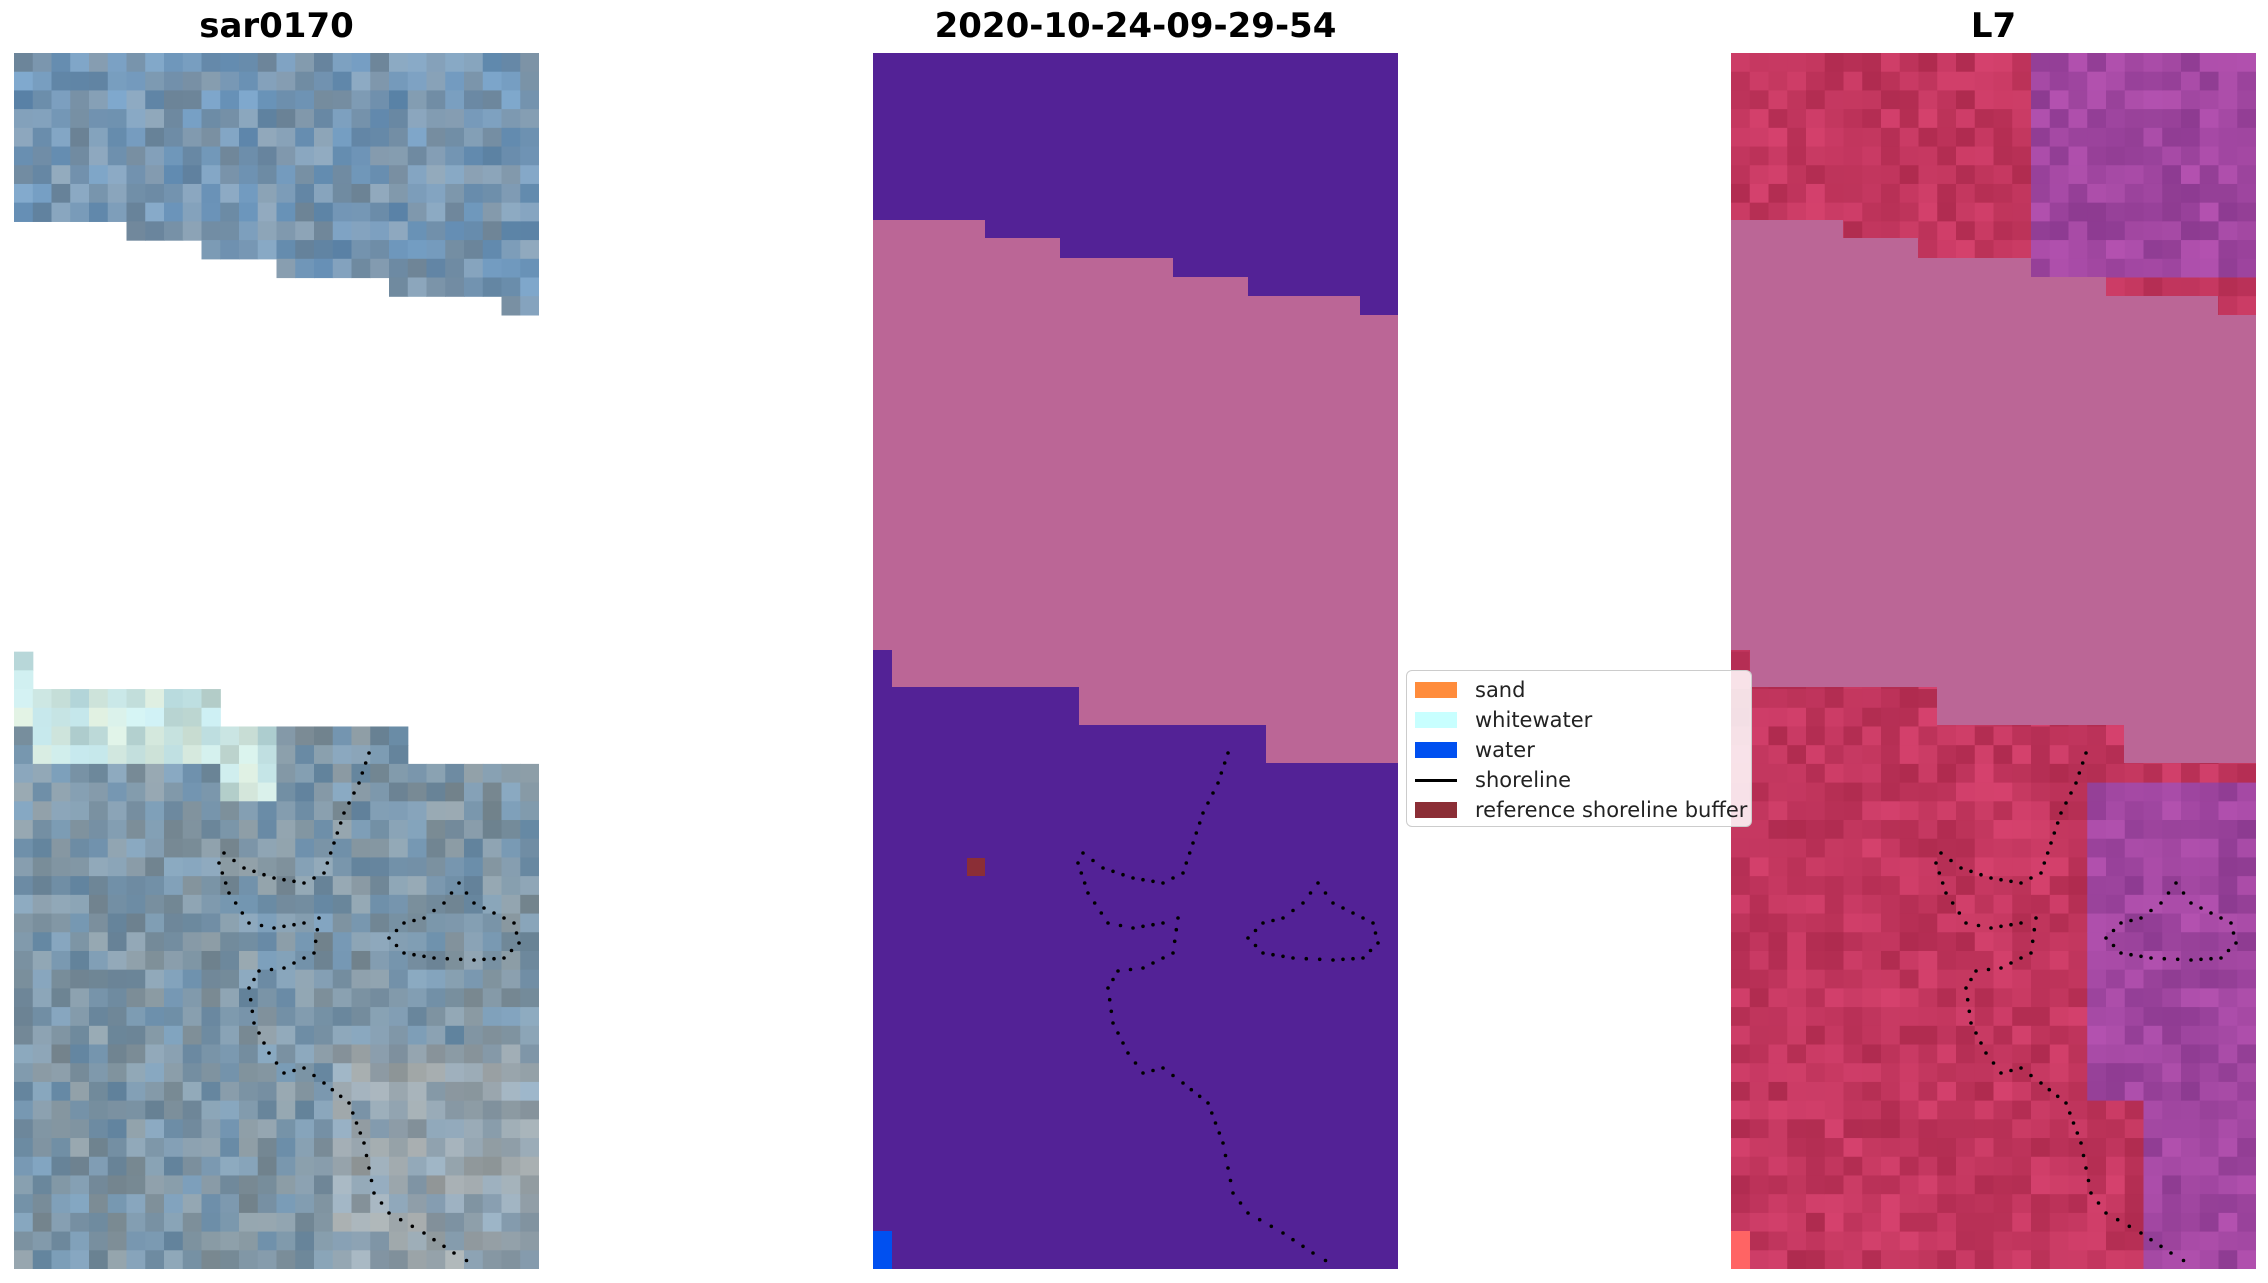 This screenshot has height=1283, width=2268. I want to click on sand-swatch, so click(1436, 690).